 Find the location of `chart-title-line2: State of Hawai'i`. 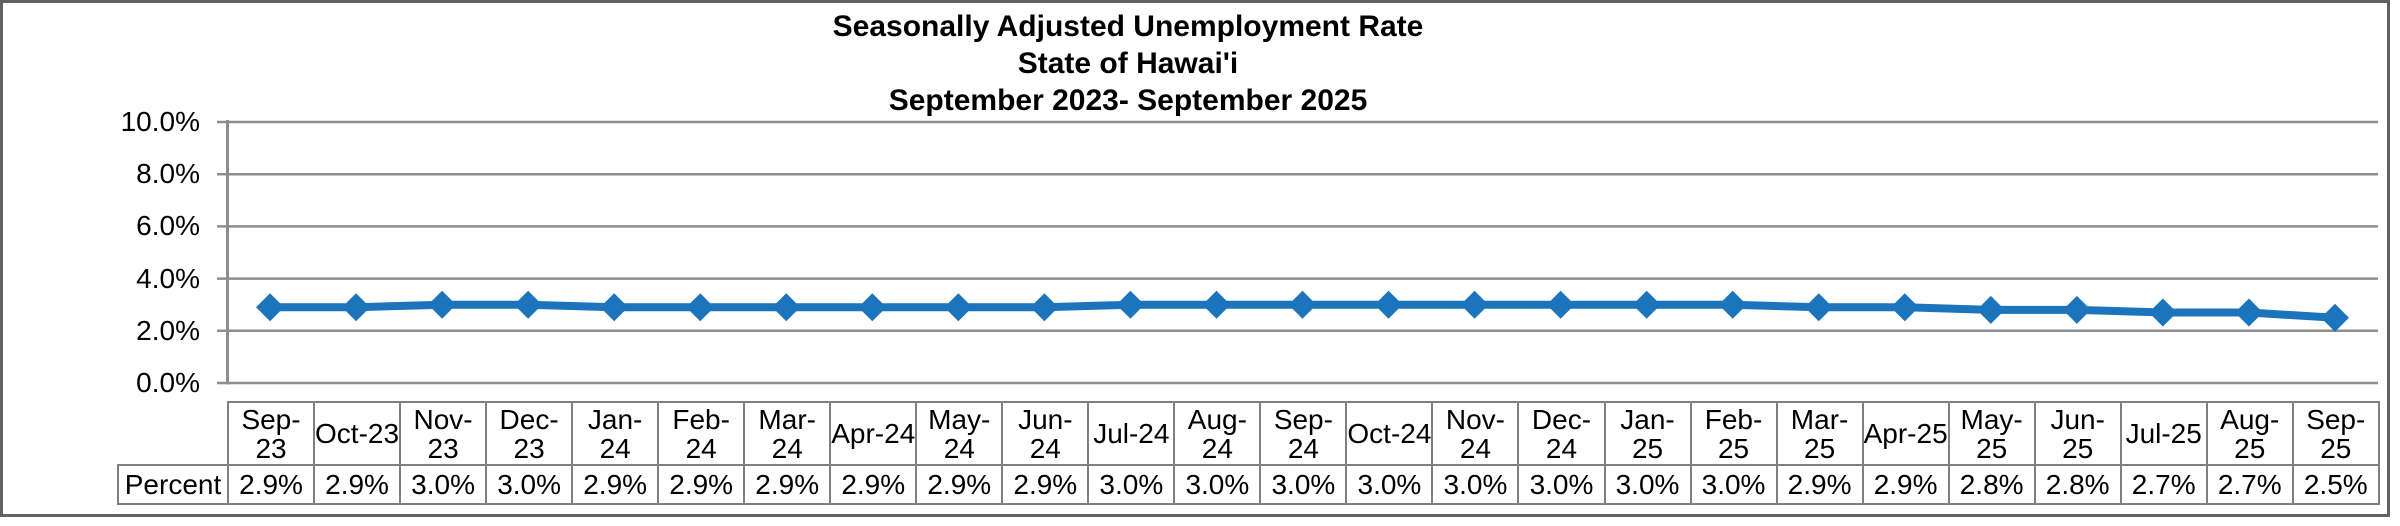

chart-title-line2: State of Hawai'i is located at coordinates (1128, 63).